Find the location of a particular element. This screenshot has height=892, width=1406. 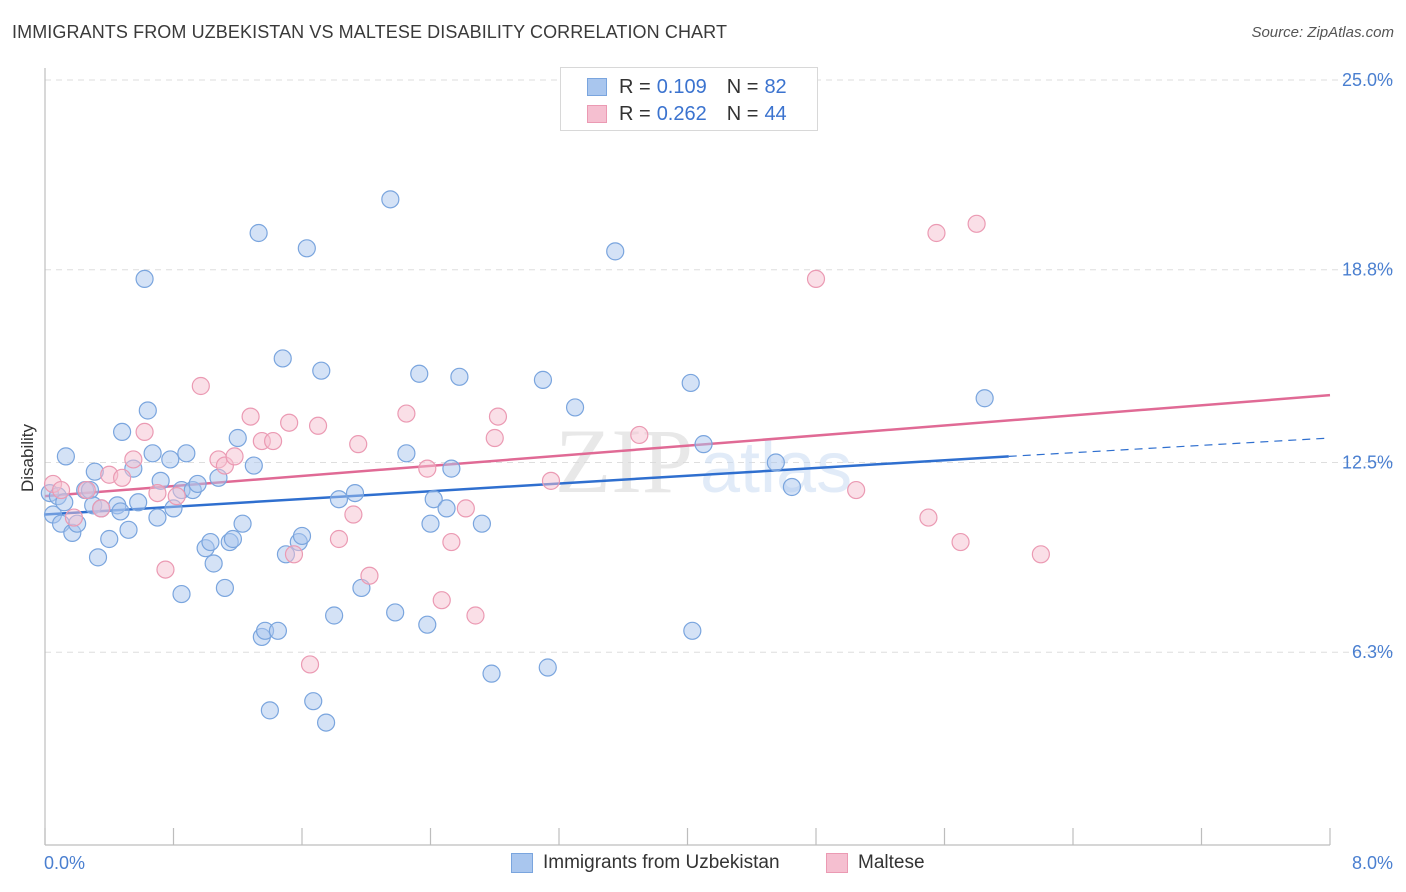

legend-row-maltese: R = 0.262 N = 44 is located at coordinates (687, 114).